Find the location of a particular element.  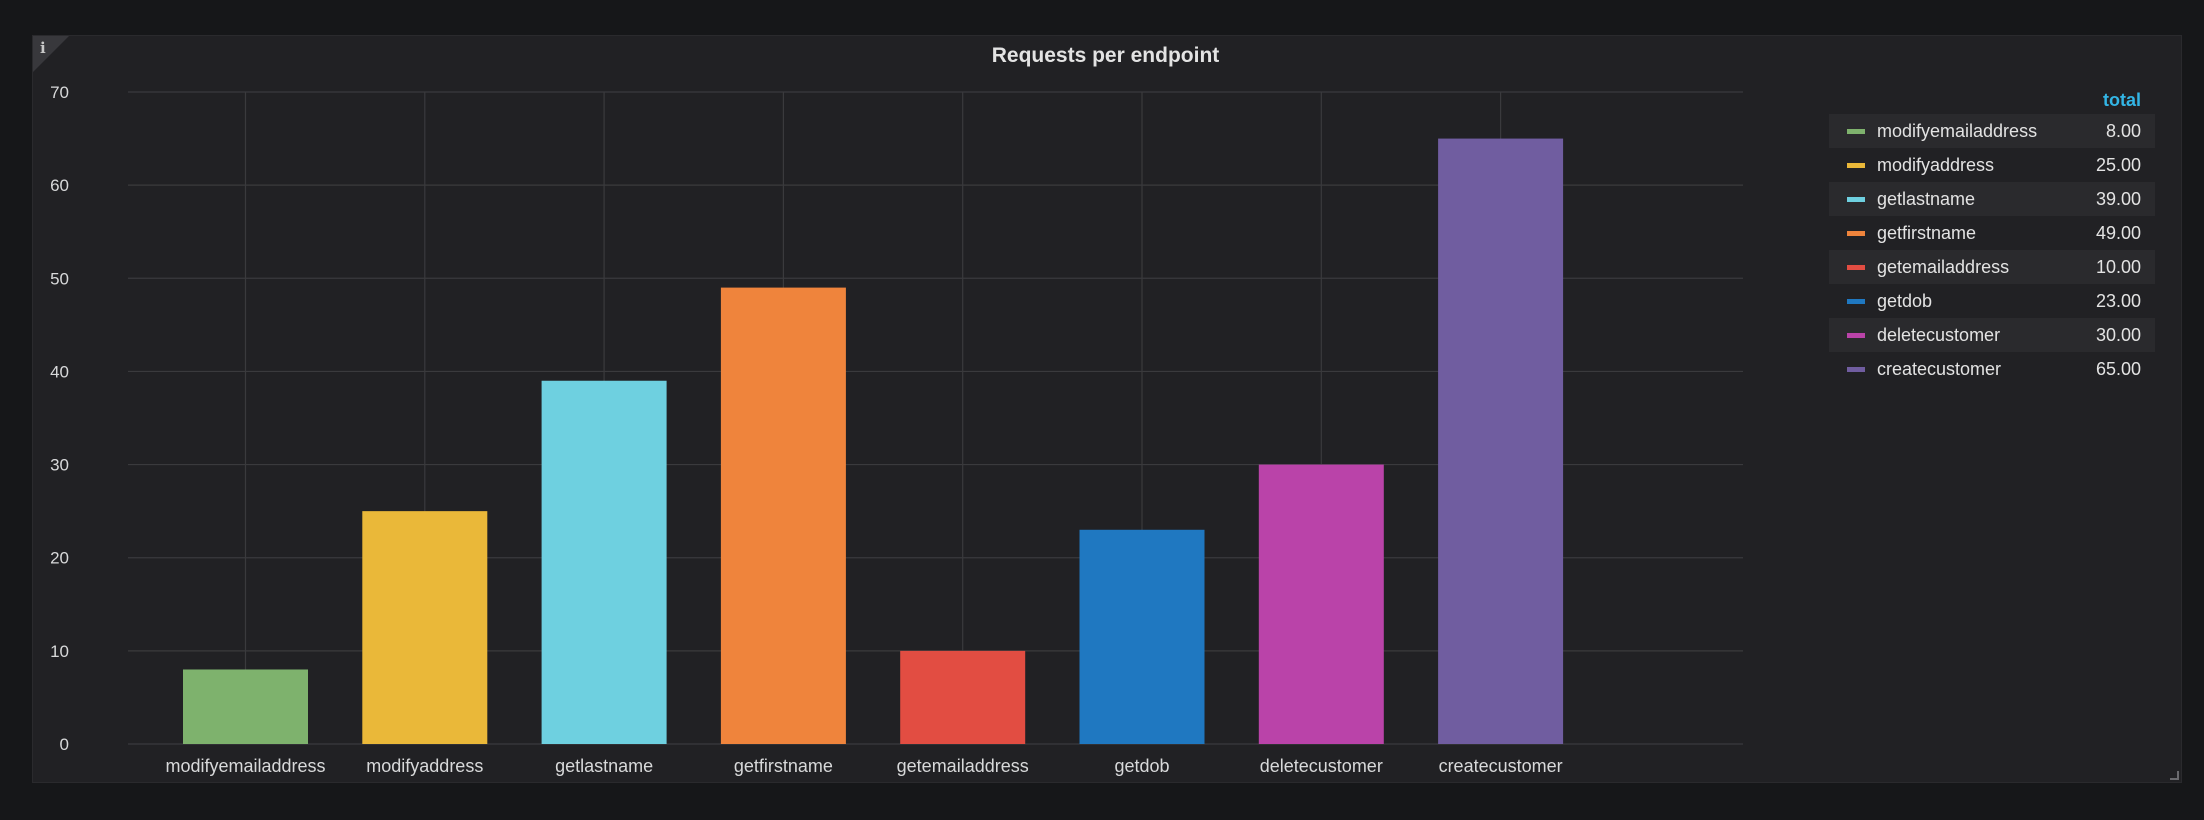

legend-item-value: 49.00 is located at coordinates (2118, 233).